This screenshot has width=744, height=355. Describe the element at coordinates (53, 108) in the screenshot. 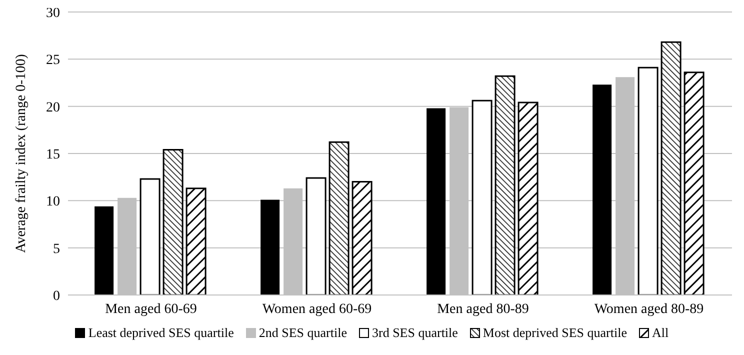

I see `y-tick-label: 20` at that location.